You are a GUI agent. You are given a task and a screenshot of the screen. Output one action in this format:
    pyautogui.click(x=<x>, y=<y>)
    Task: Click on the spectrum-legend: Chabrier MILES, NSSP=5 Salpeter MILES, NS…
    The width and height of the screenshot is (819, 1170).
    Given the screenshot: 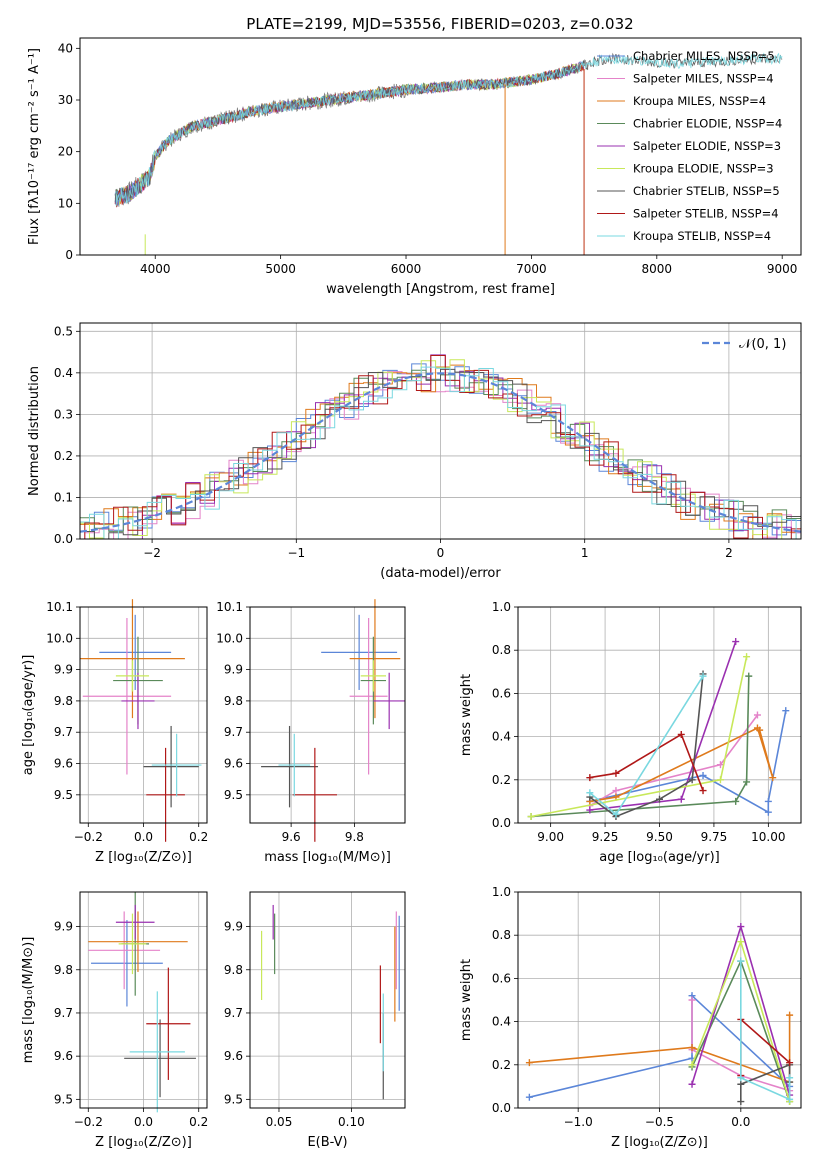 What is the action you would take?
    pyautogui.click(x=689, y=146)
    